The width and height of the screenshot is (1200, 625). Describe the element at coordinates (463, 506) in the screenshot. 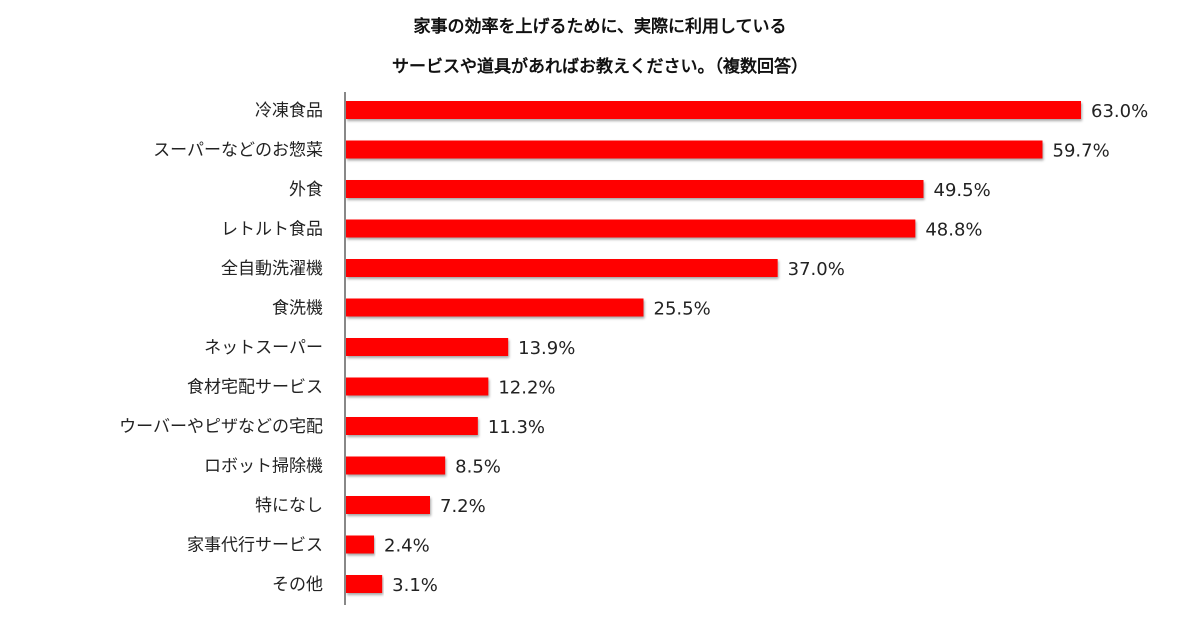

I see `value-label: 7.2%` at that location.